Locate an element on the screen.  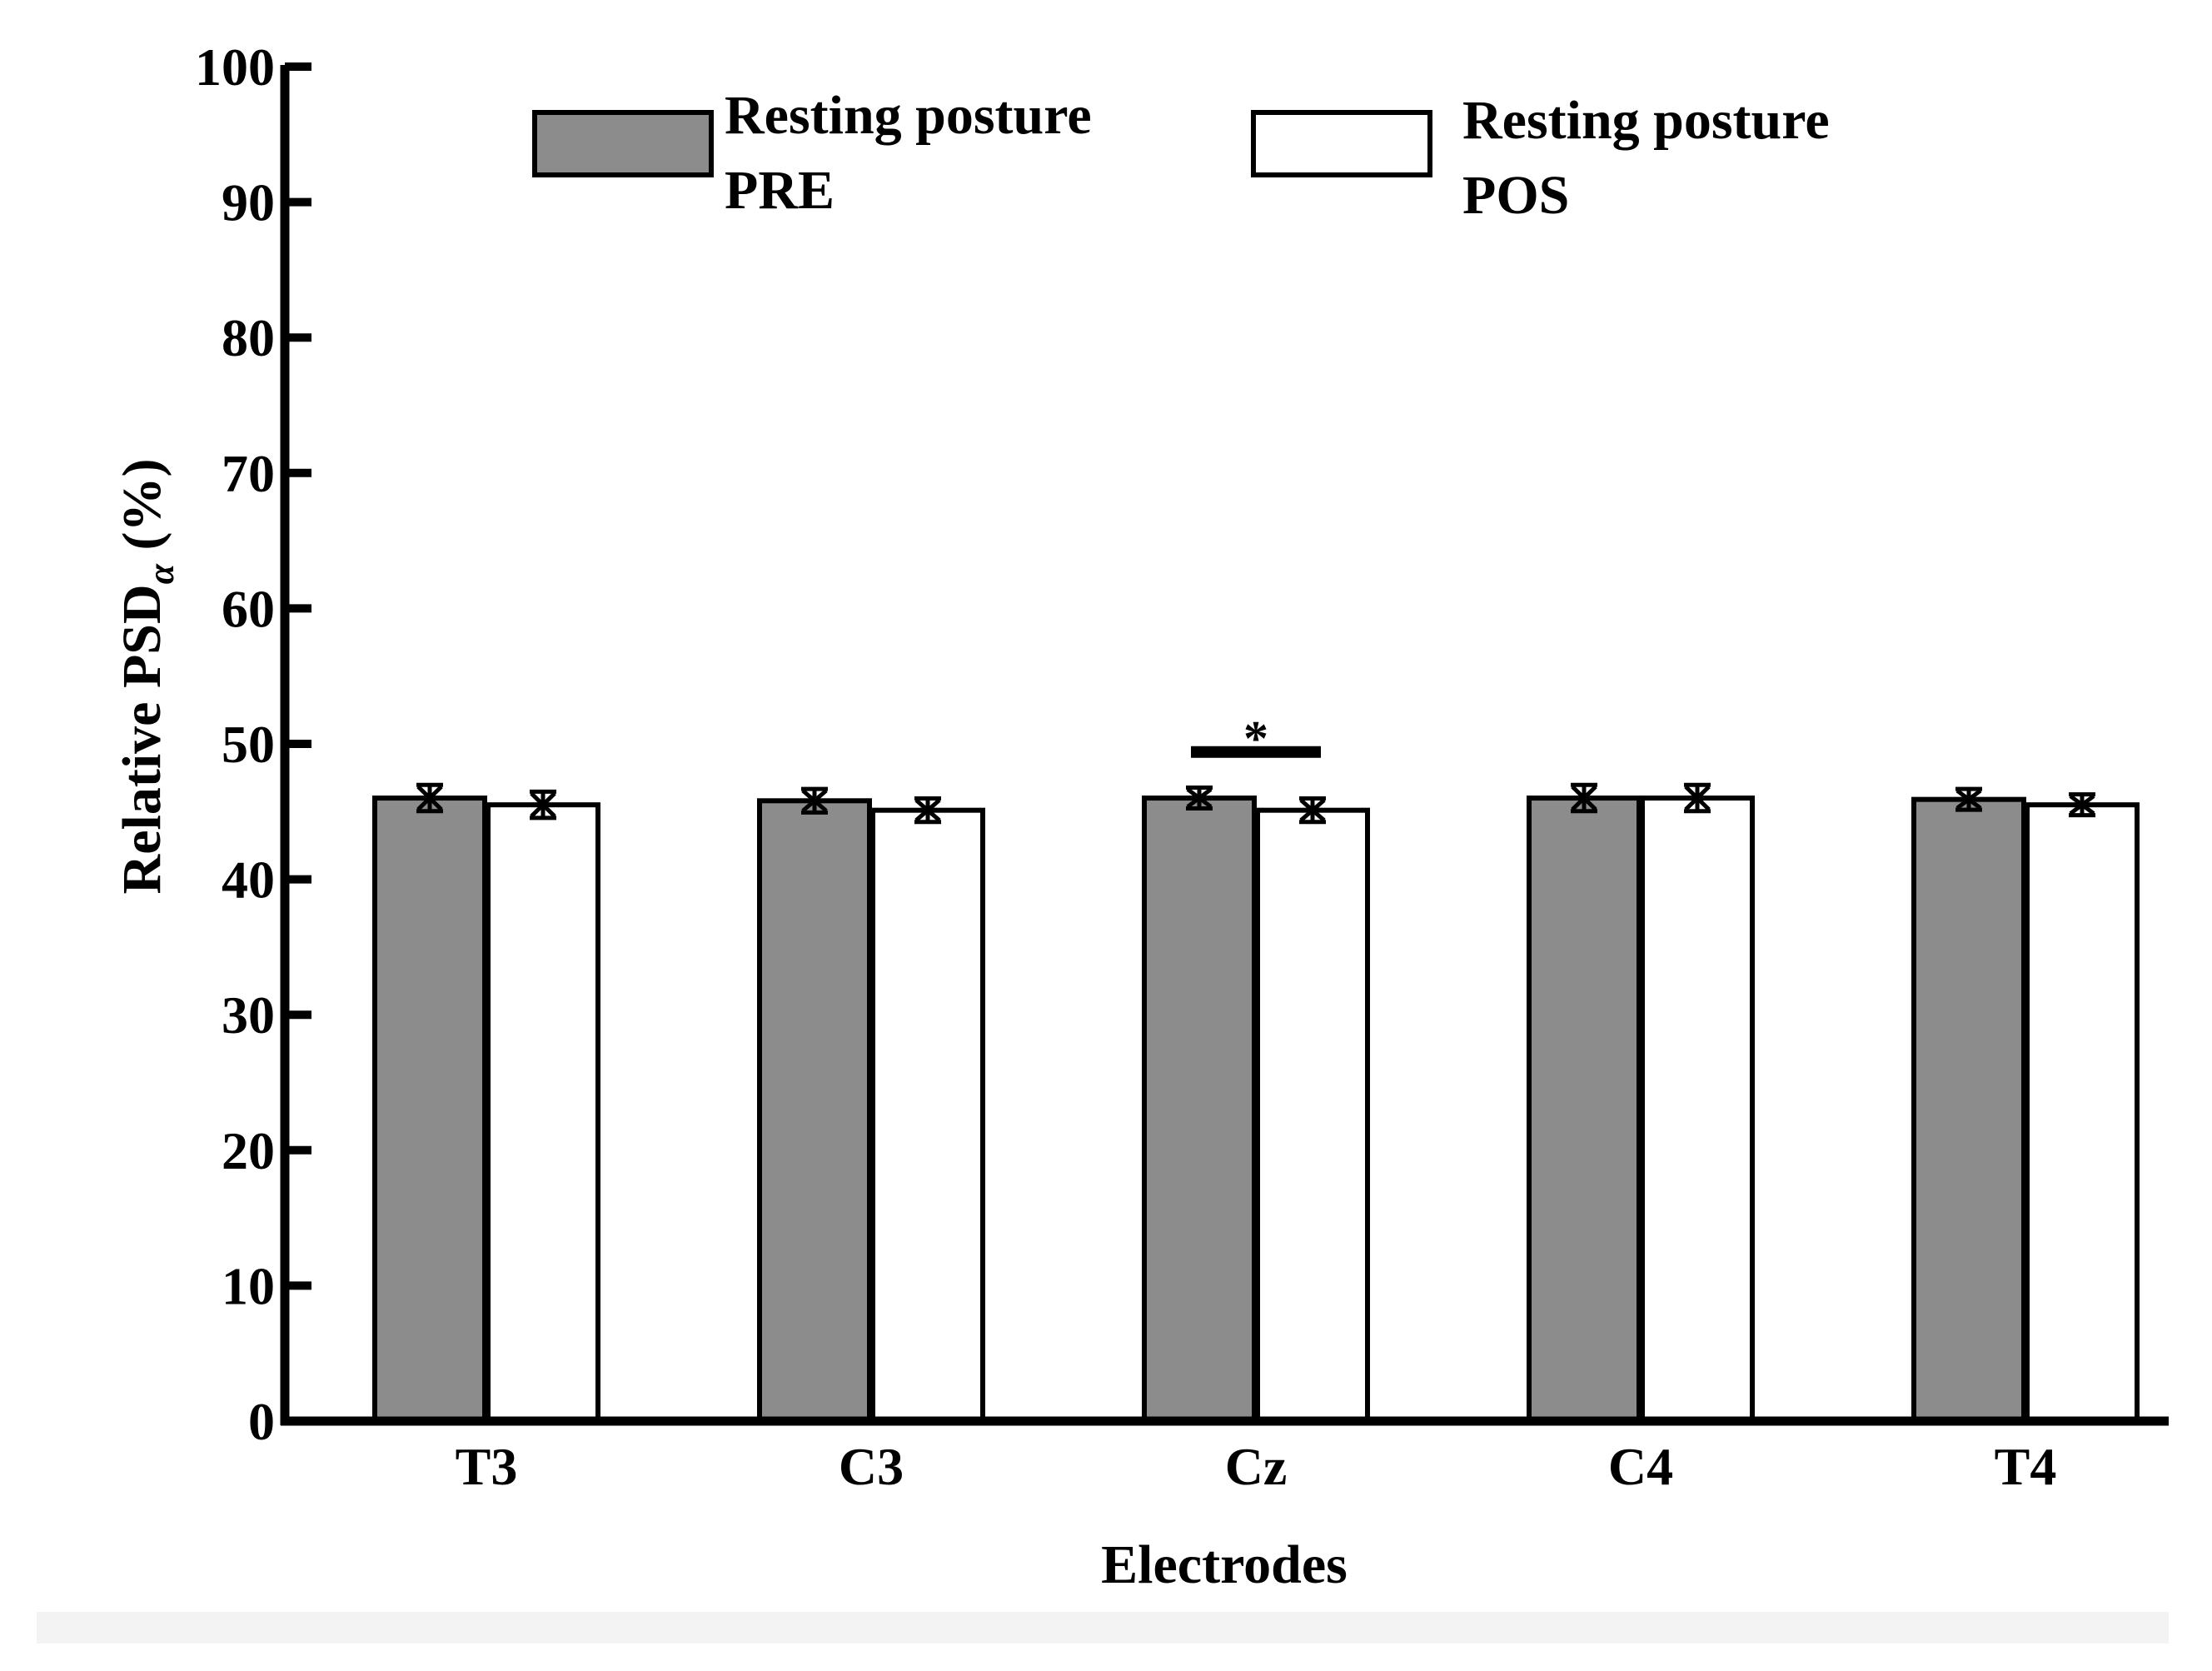
error-bar-t4-pos is located at coordinates (2082, 805).